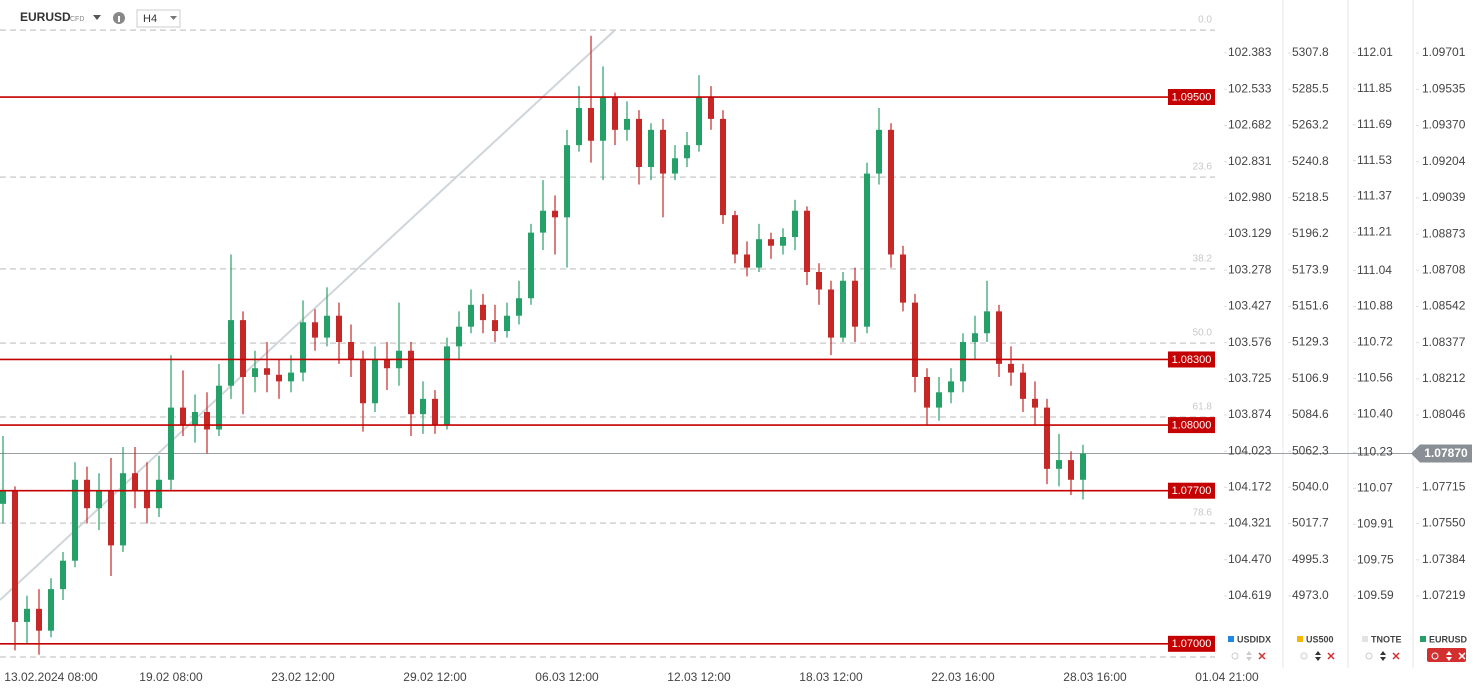  I want to click on fib-label: 38.2, so click(1203, 259).